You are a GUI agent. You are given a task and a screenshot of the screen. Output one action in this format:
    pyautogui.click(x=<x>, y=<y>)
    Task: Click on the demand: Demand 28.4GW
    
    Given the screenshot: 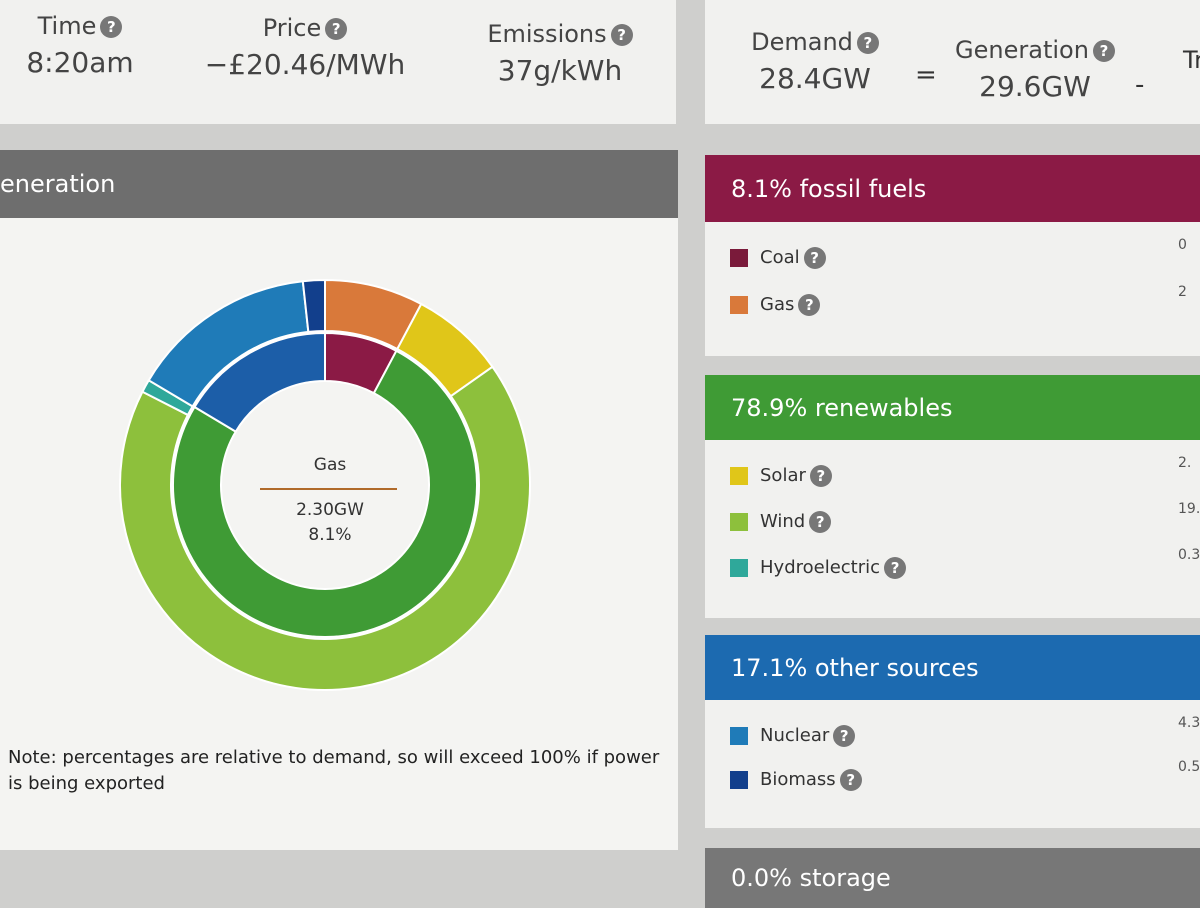 What is the action you would take?
    pyautogui.click(x=815, y=61)
    